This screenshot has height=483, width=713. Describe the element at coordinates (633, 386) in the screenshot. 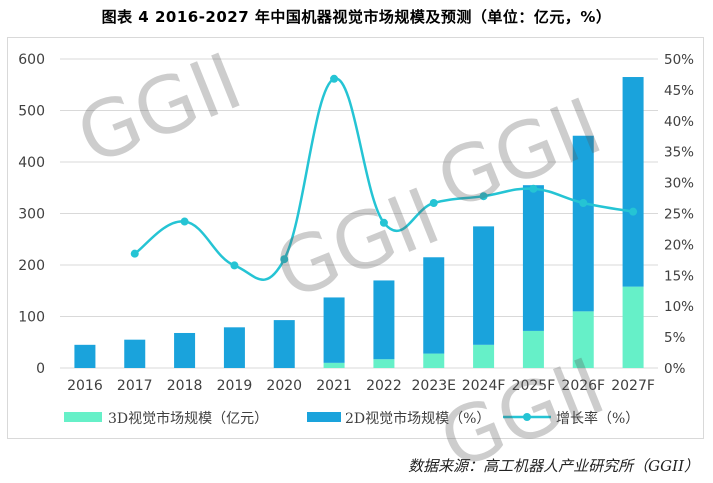

I see `x-tick-label: 2027F` at that location.